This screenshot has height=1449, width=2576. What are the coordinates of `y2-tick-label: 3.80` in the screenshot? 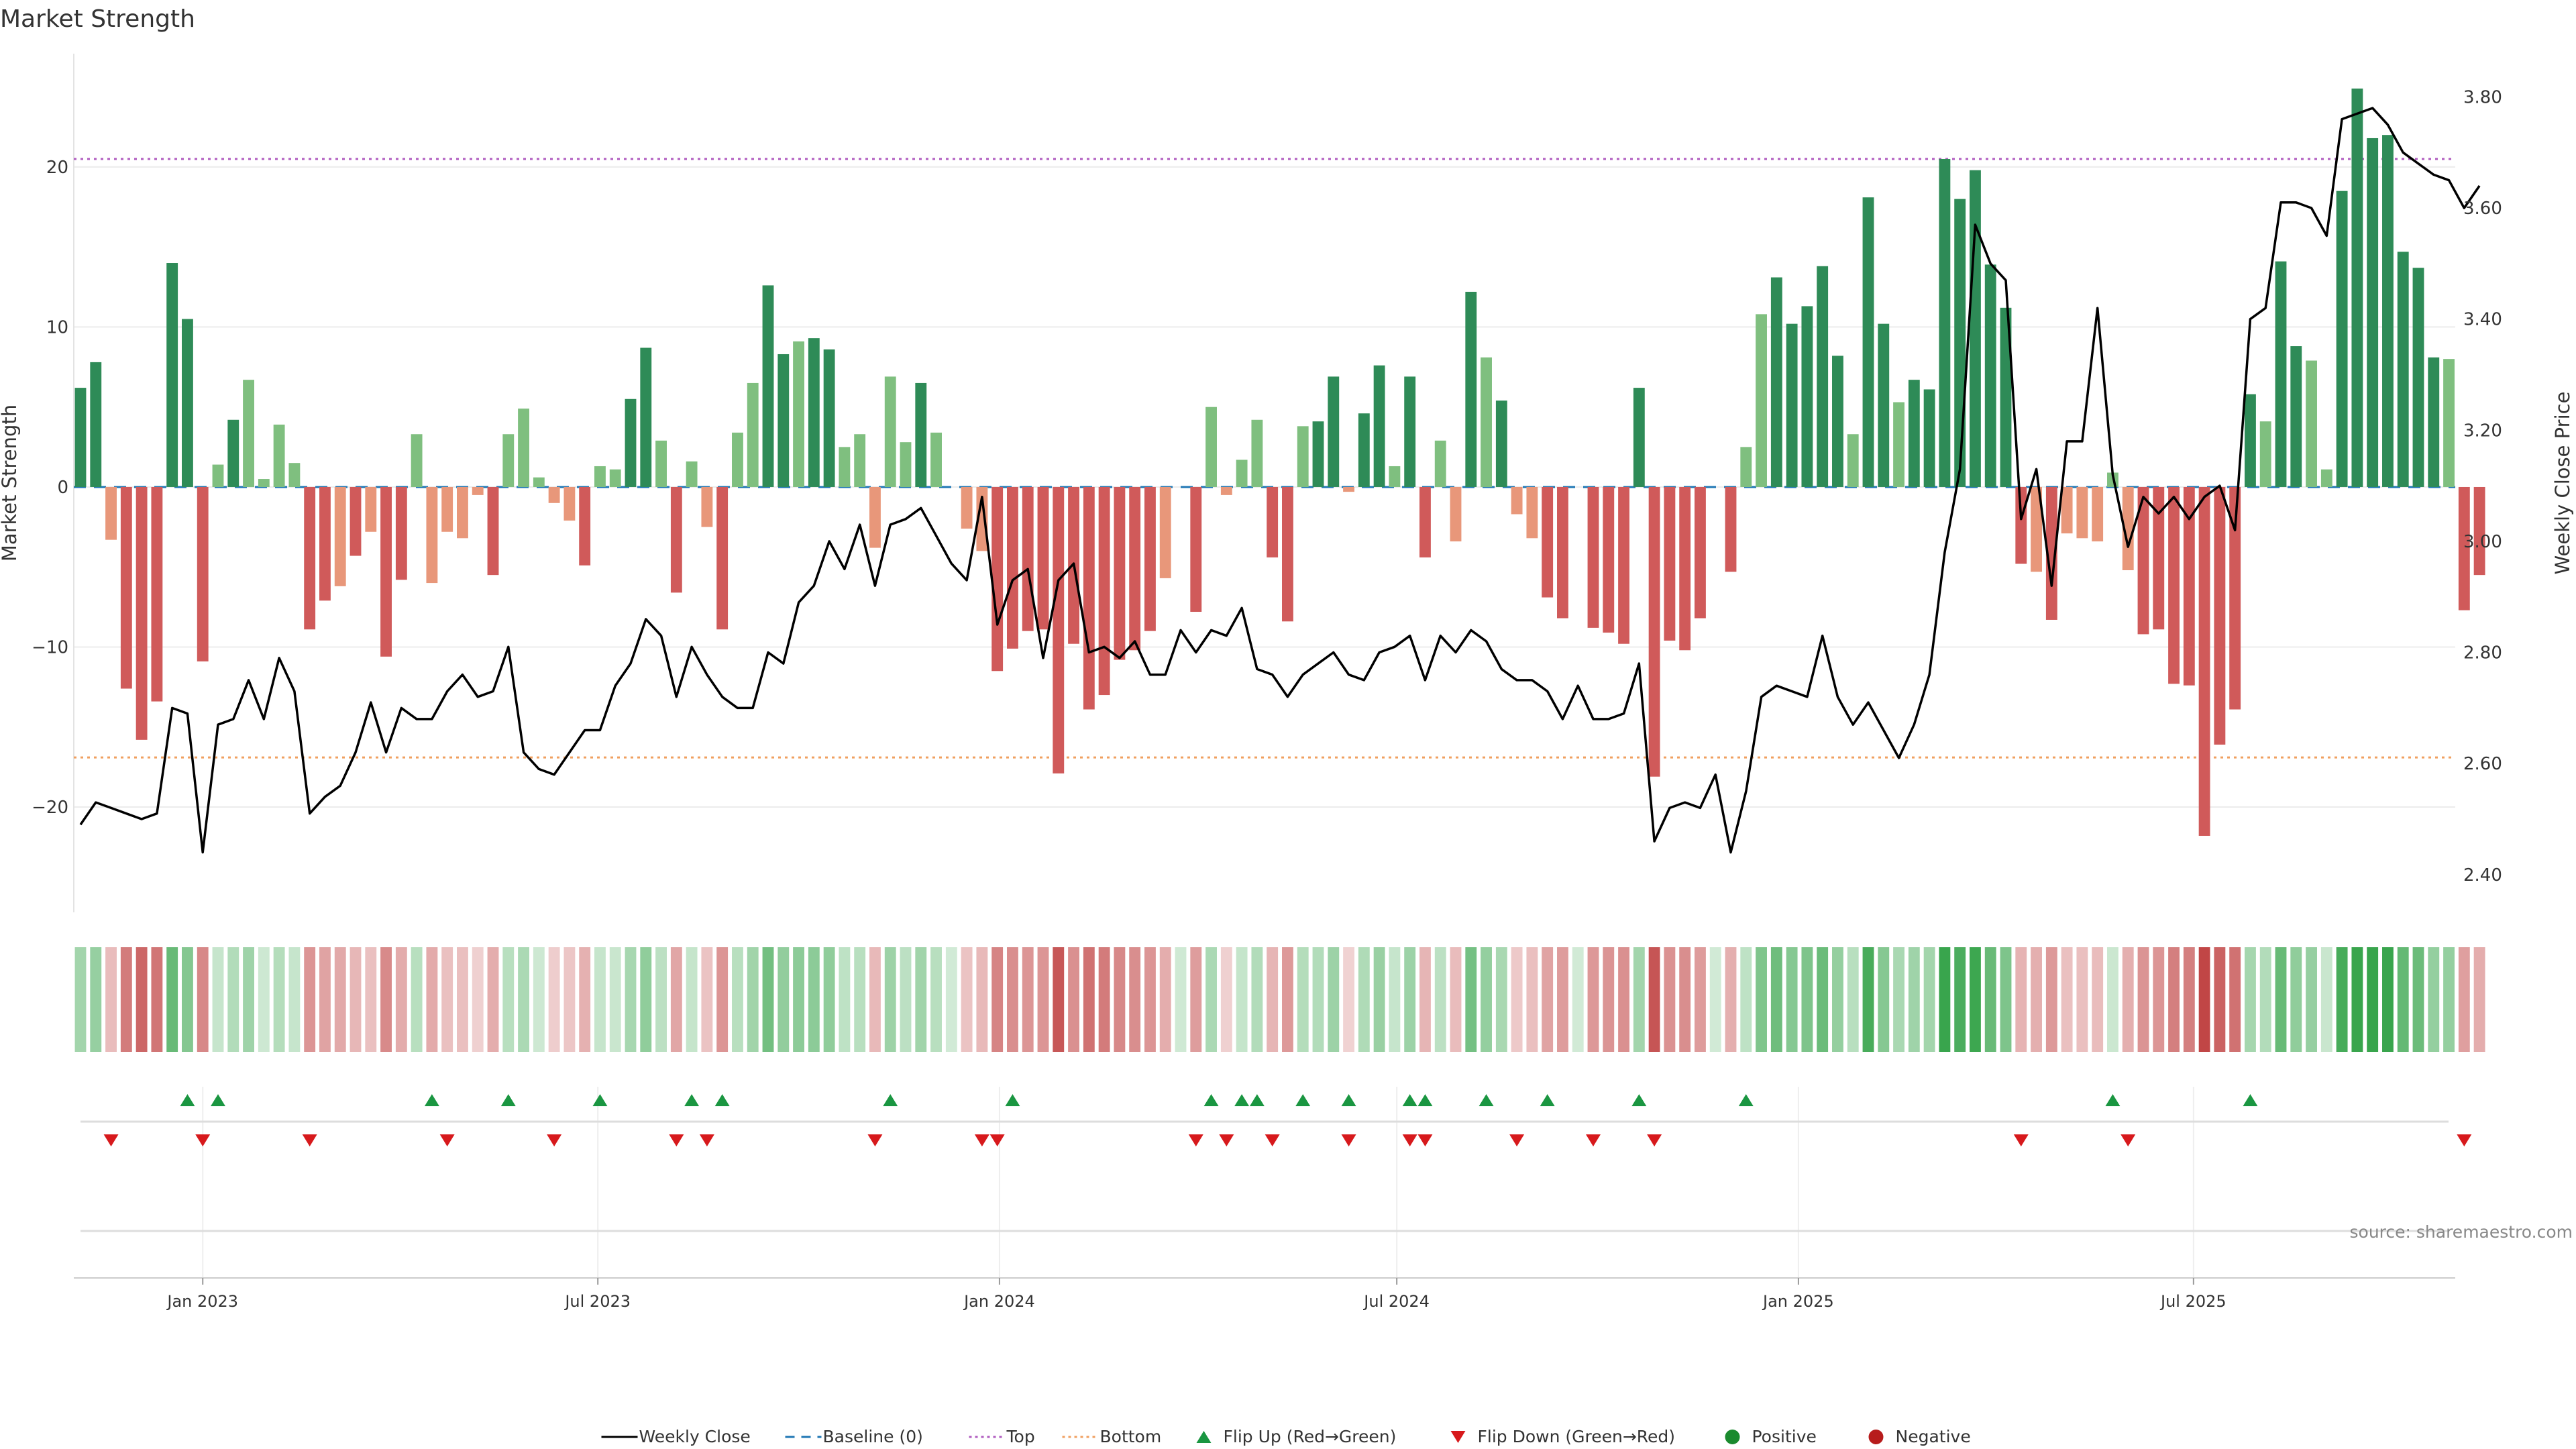 It's located at (2482, 98).